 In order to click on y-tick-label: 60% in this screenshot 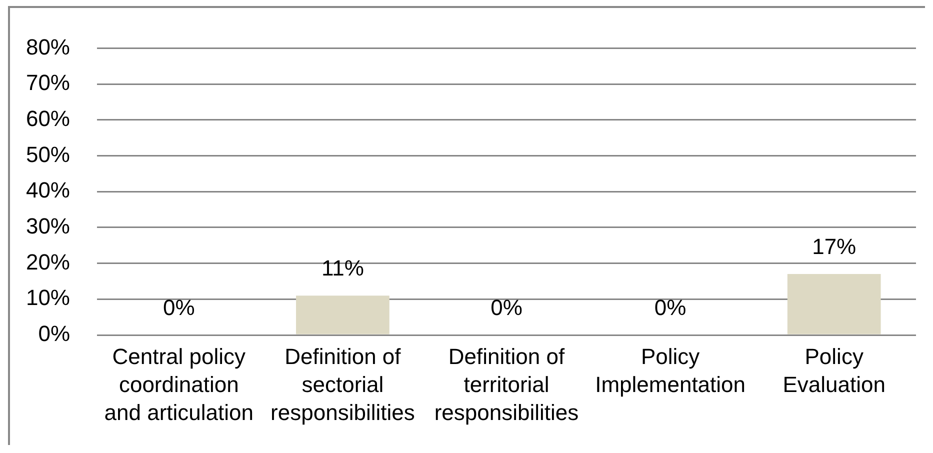, I will do `click(48, 118)`.